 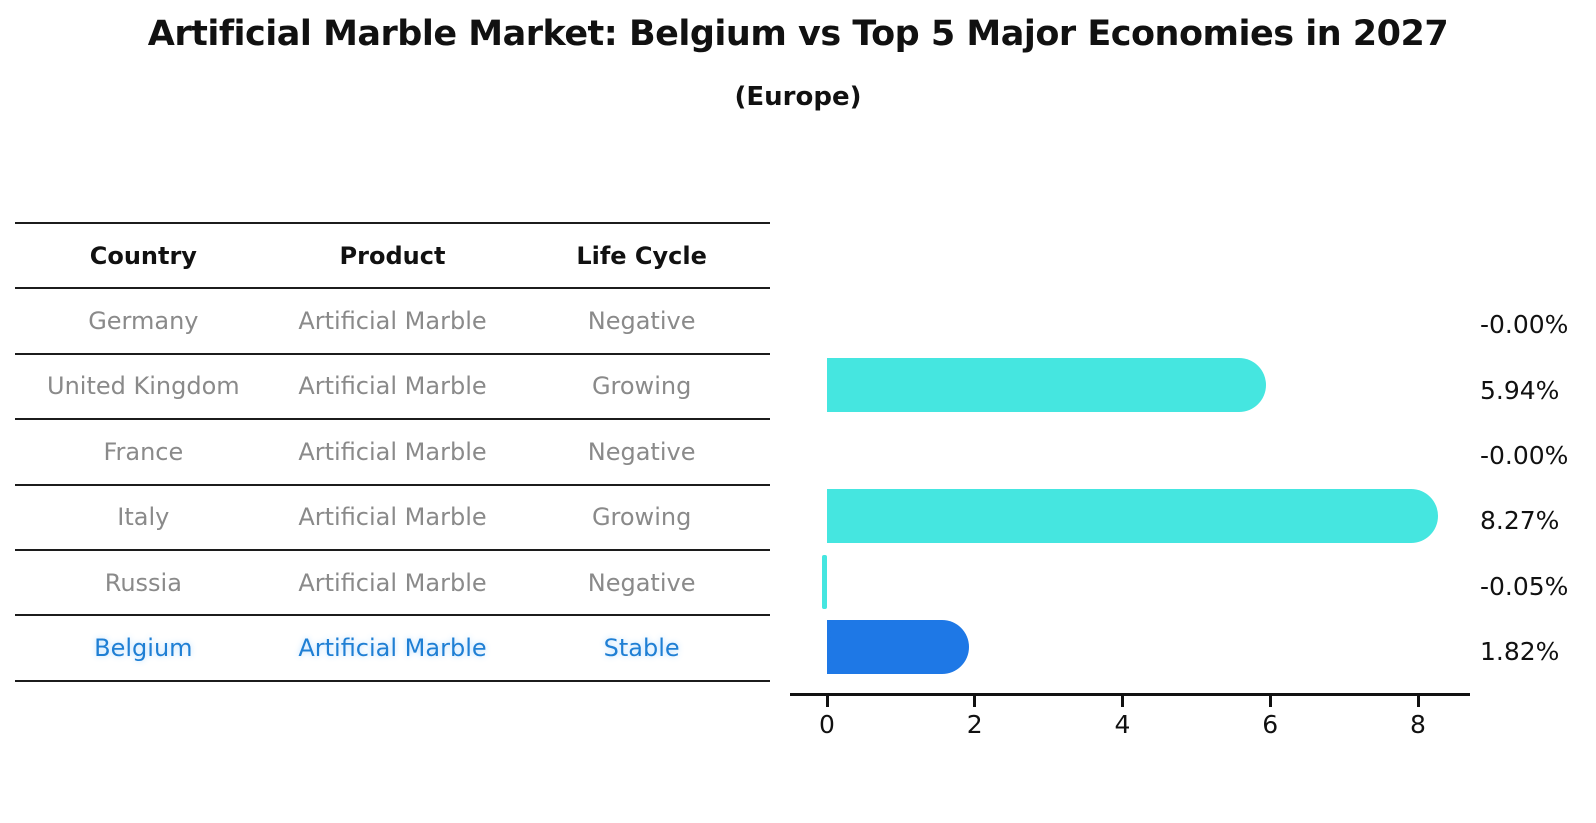 I want to click on table-header-row: Country Product Life Cycle, so click(x=392, y=257).